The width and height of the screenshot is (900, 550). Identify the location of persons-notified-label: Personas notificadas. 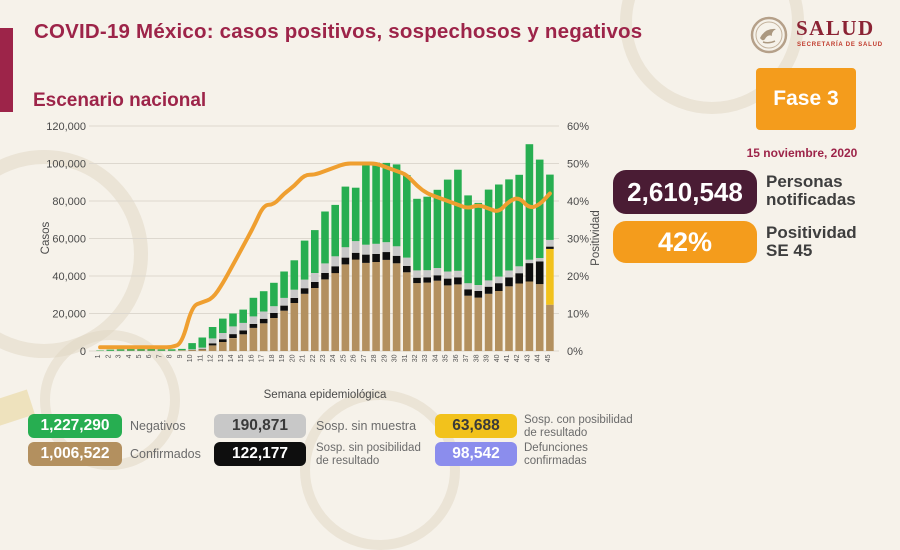
(831, 191).